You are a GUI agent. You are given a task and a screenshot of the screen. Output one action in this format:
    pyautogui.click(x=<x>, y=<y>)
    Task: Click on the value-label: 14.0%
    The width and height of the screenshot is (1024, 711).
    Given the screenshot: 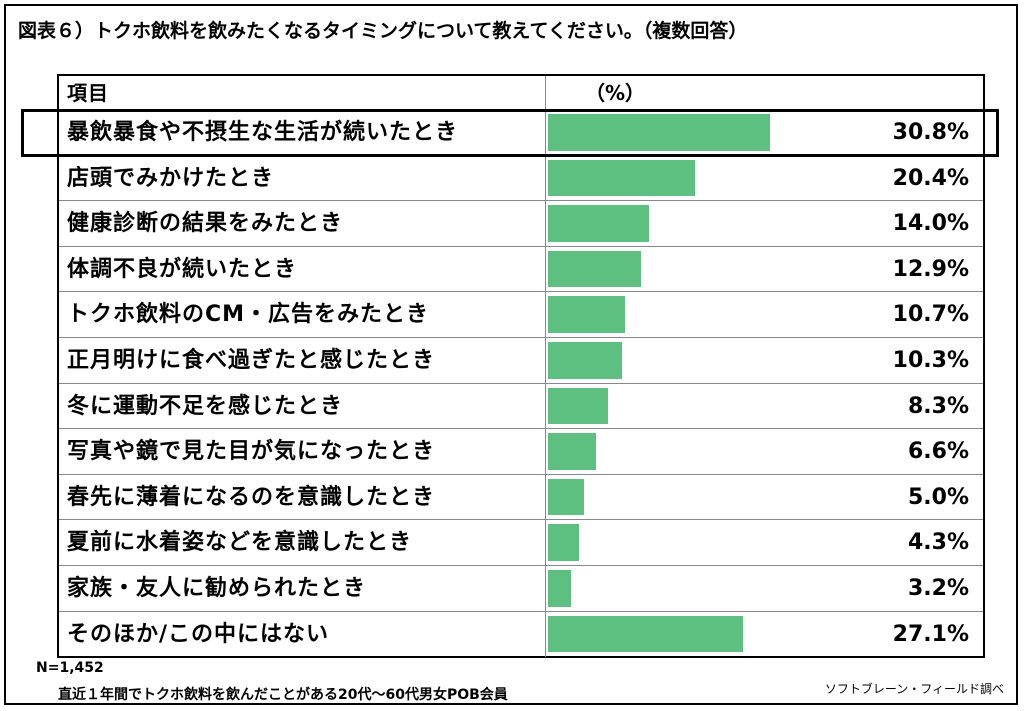 What is the action you would take?
    pyautogui.click(x=930, y=224)
    